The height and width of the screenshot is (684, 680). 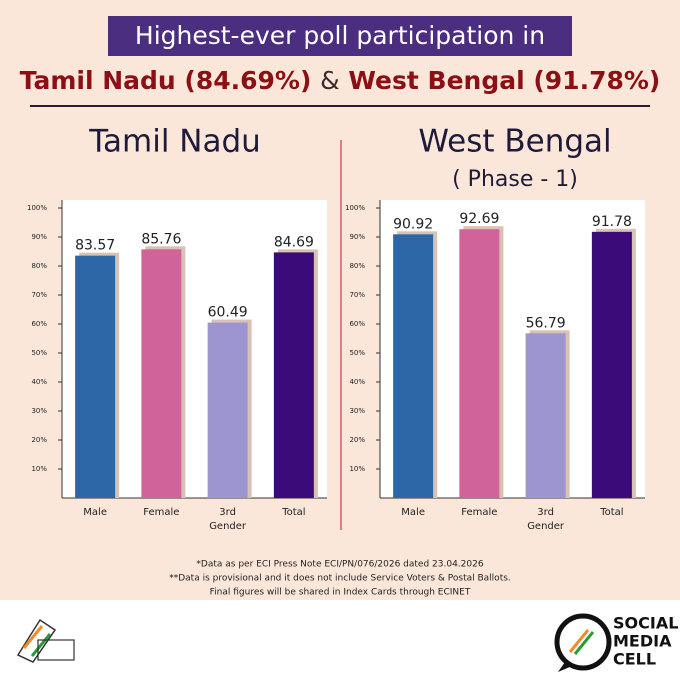 What do you see at coordinates (95, 246) in the screenshot?
I see `value-label: 83.57` at bounding box center [95, 246].